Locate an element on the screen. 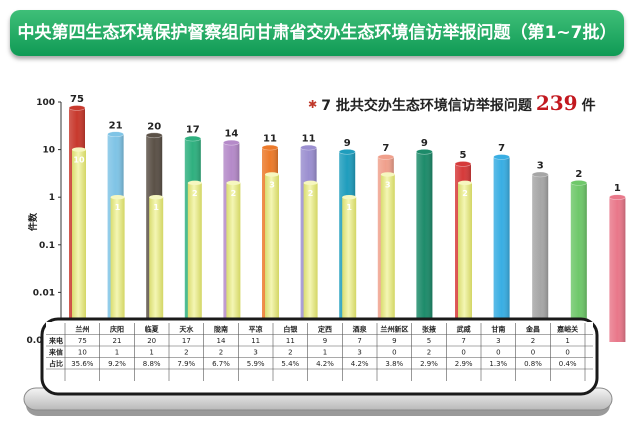 Image resolution: width=636 pixels, height=432 pixels. category-label: 兰州新区 is located at coordinates (394, 329).